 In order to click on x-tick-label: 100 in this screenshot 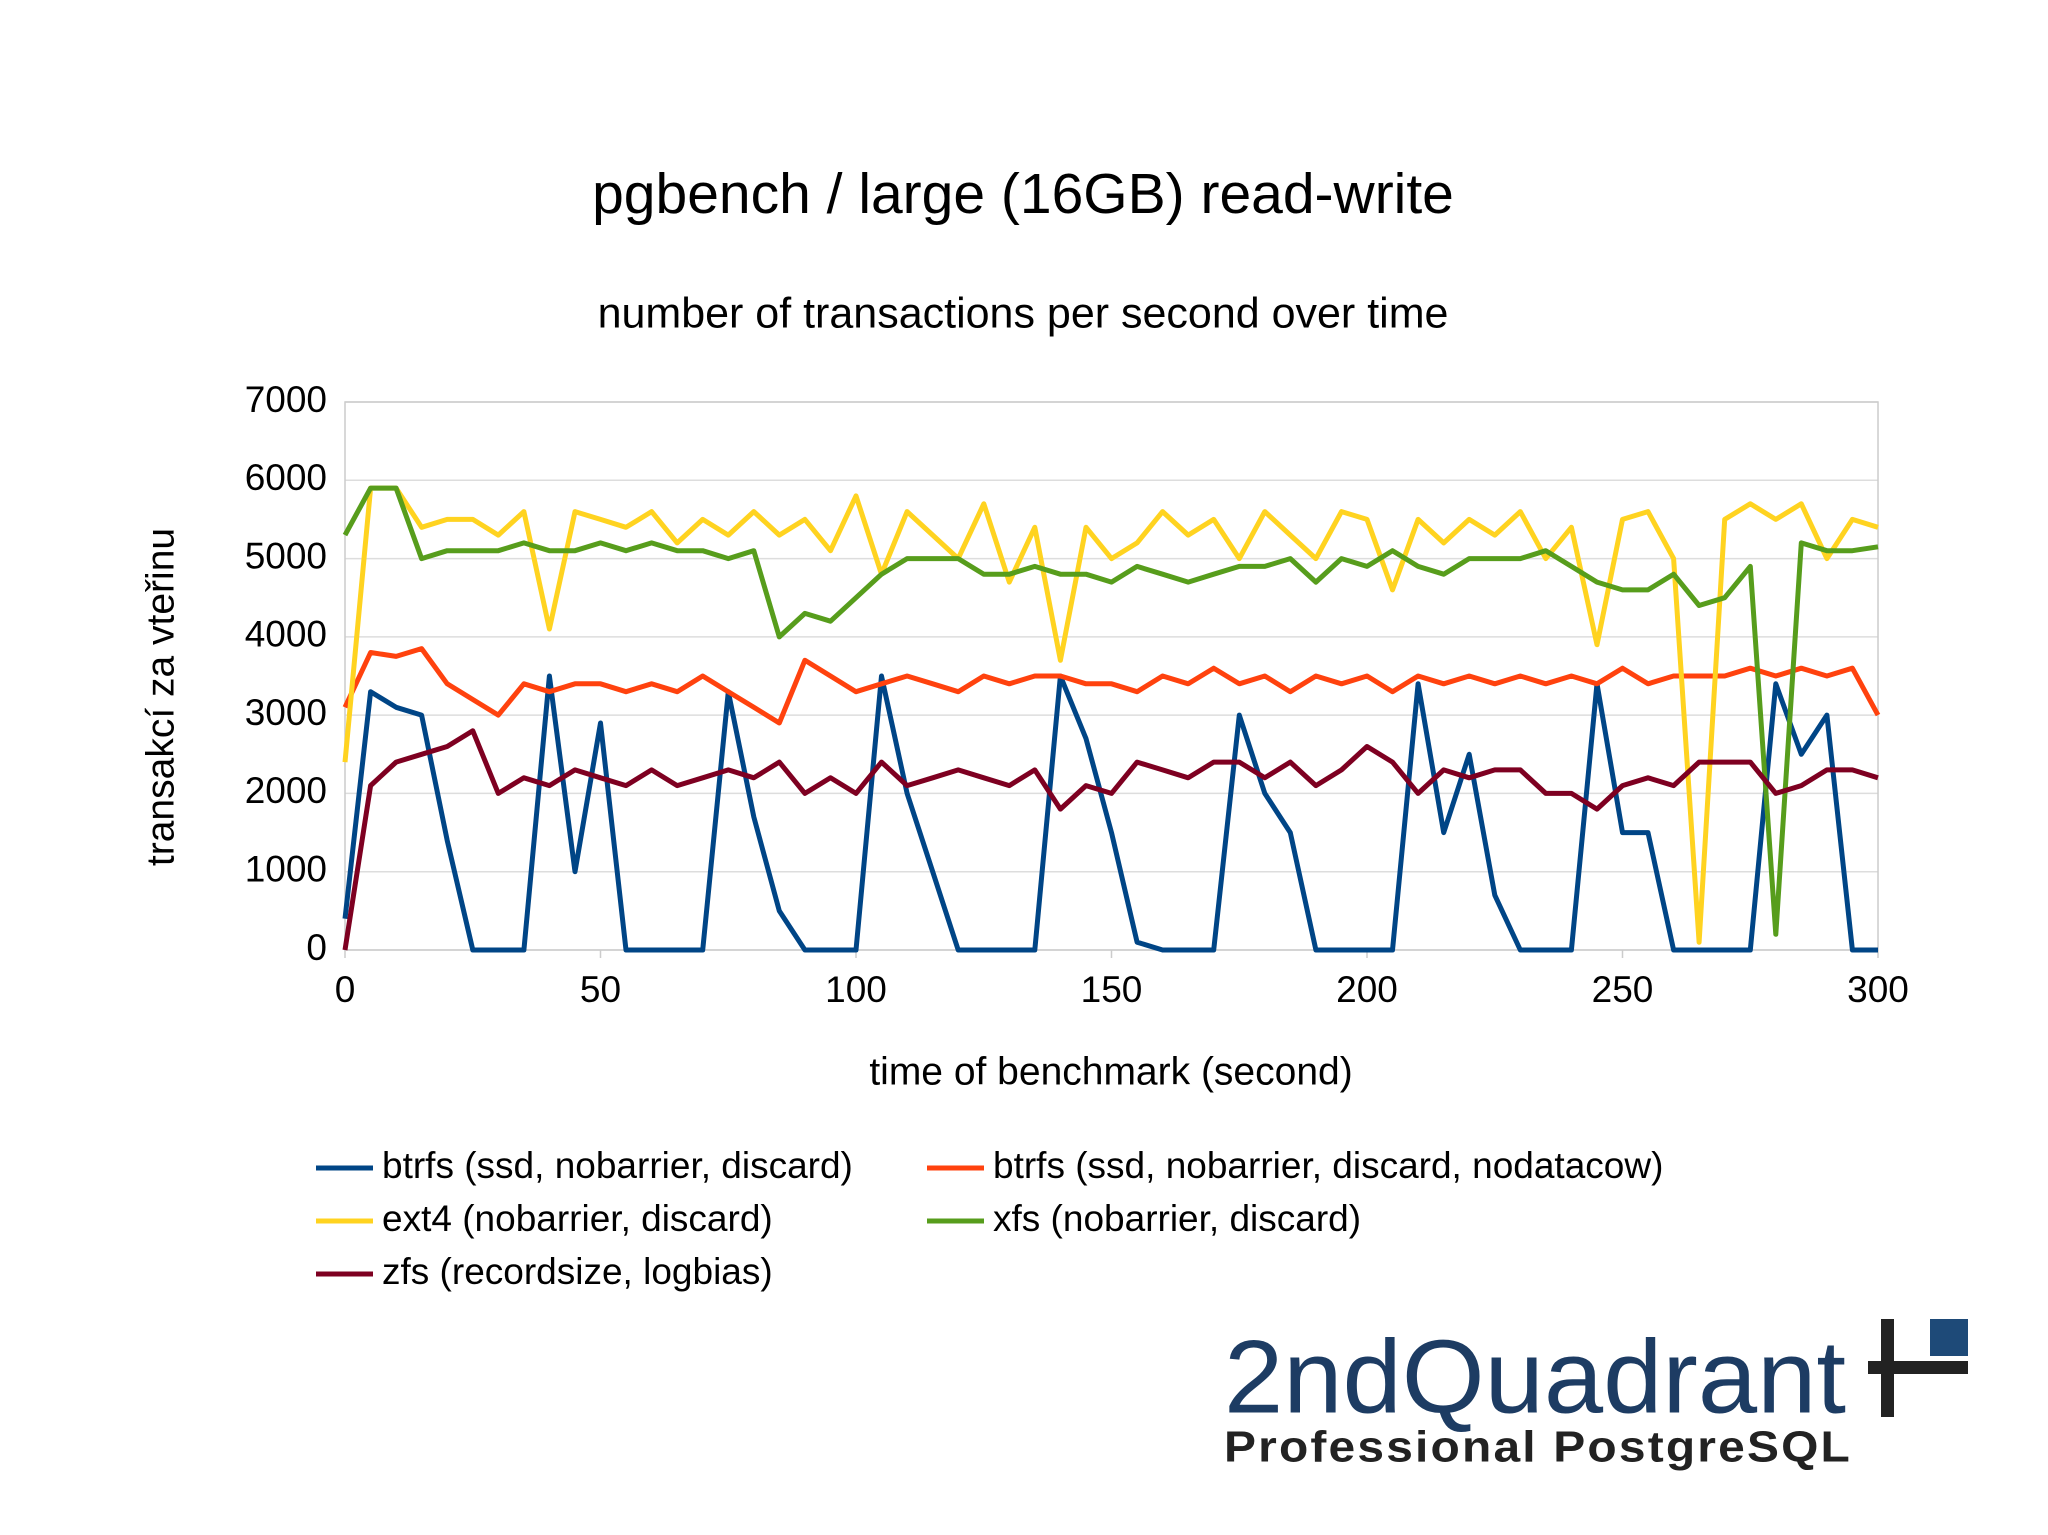, I will do `click(856, 989)`.